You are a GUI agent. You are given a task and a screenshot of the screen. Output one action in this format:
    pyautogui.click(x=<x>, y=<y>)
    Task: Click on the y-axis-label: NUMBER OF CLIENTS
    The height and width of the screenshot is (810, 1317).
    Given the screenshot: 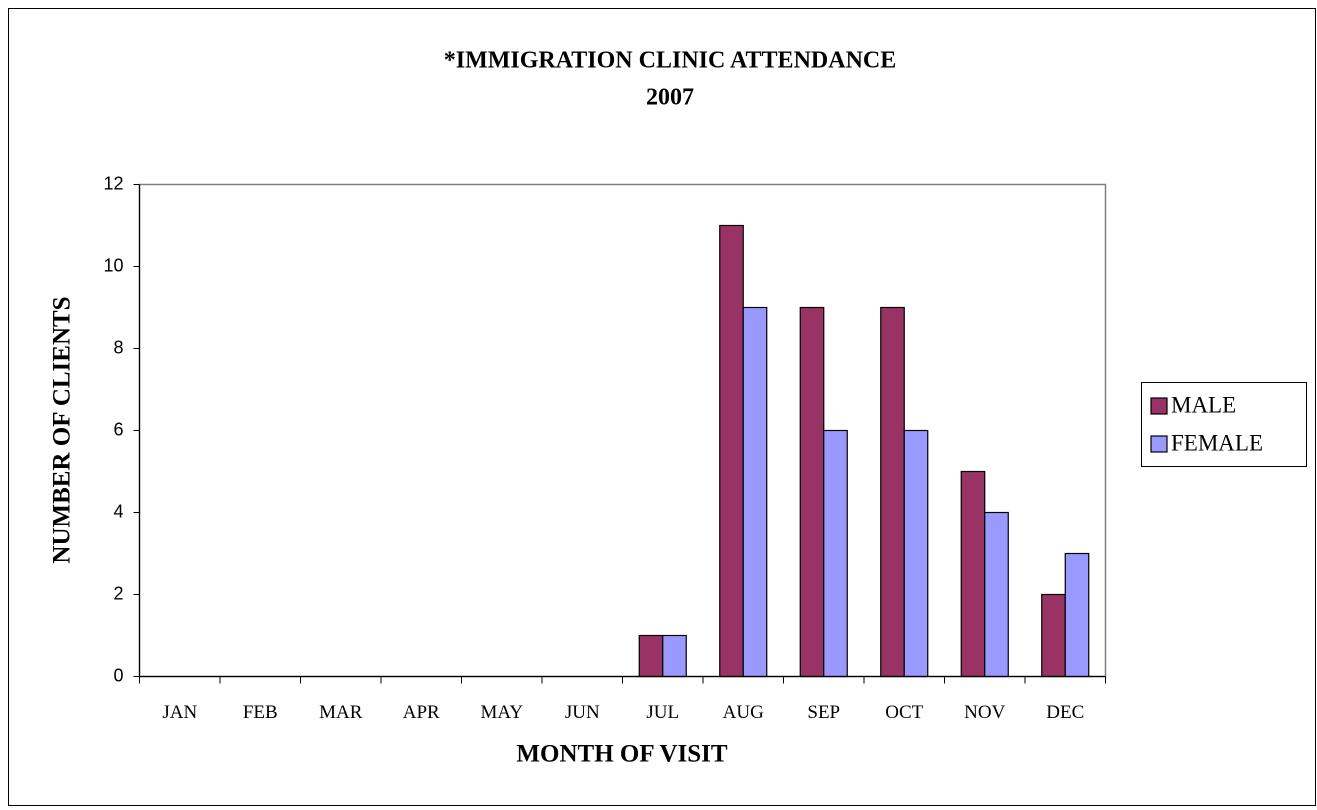 What is the action you would take?
    pyautogui.click(x=62, y=429)
    